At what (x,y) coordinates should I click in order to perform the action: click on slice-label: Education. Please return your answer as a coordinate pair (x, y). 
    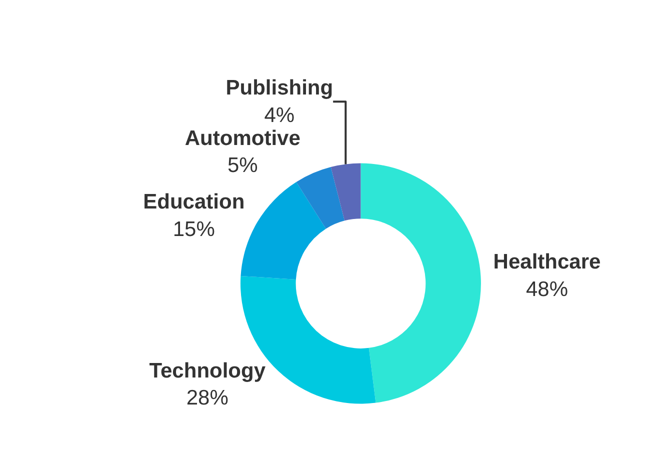
    Looking at the image, I should click on (194, 202).